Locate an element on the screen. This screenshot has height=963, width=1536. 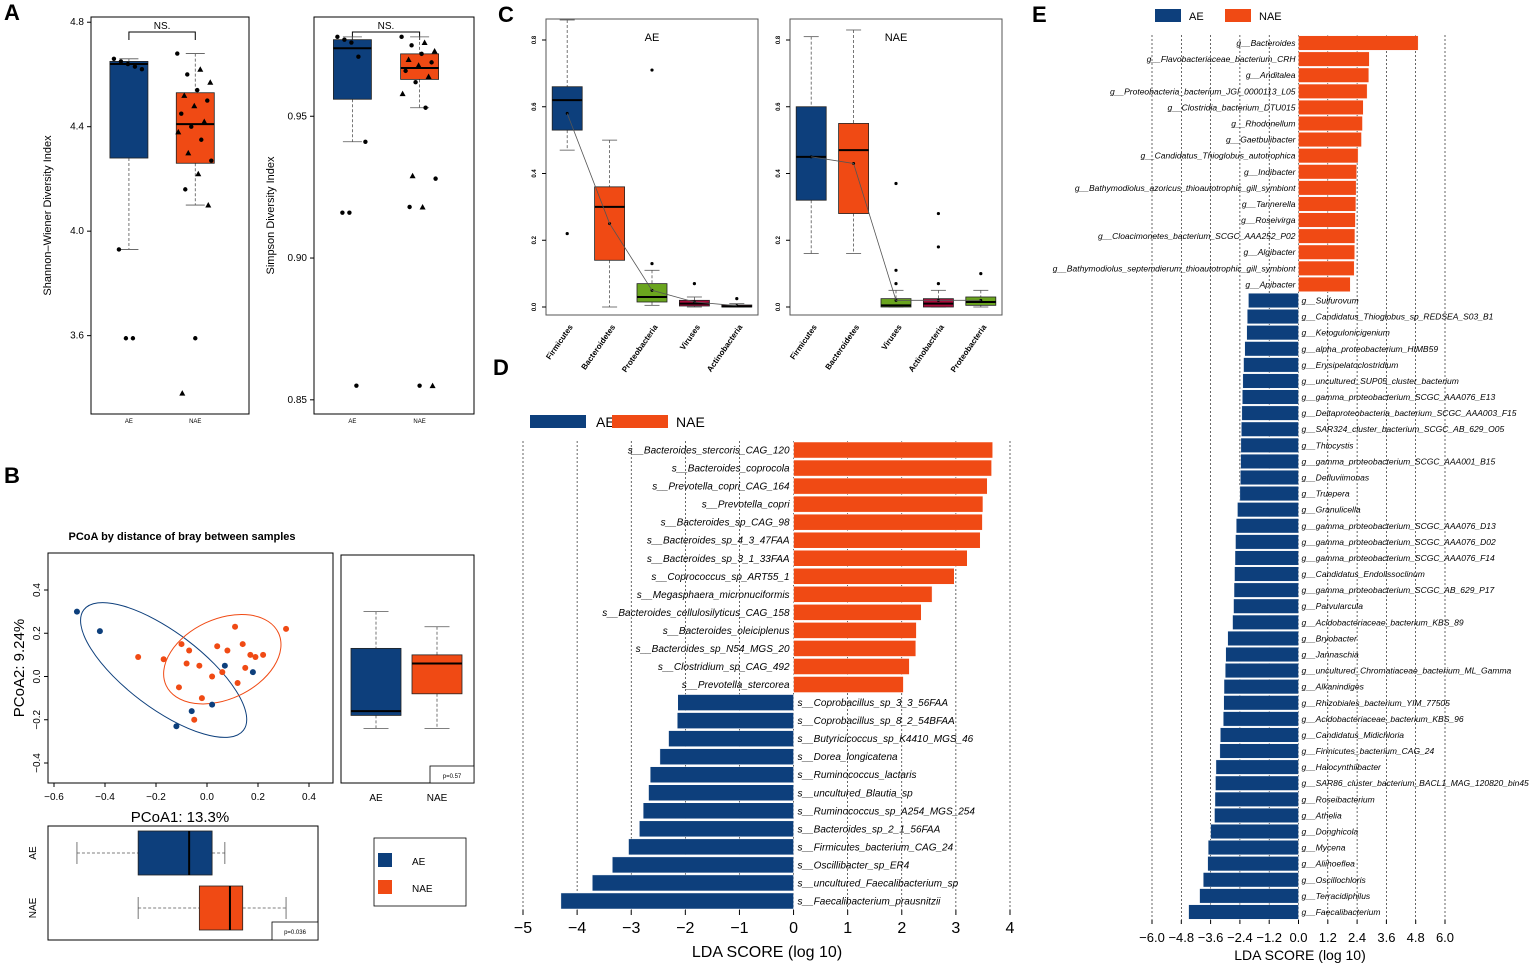
simpson-ytick-label: 0.95 is located at coordinates (298, 116).